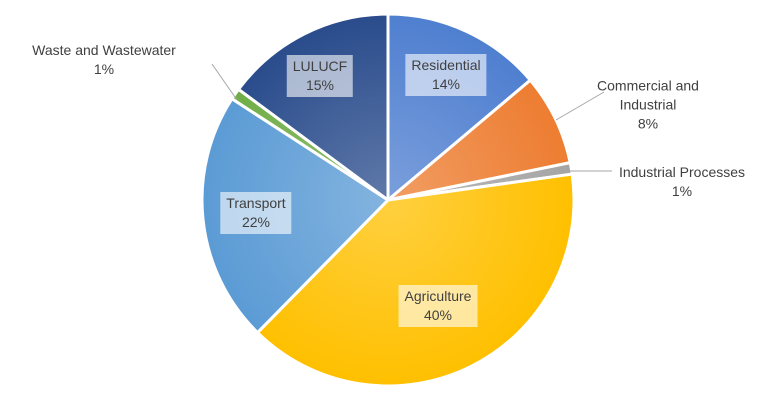 The height and width of the screenshot is (414, 771). Describe the element at coordinates (256, 203) in the screenshot. I see `category-label: Transport` at that location.